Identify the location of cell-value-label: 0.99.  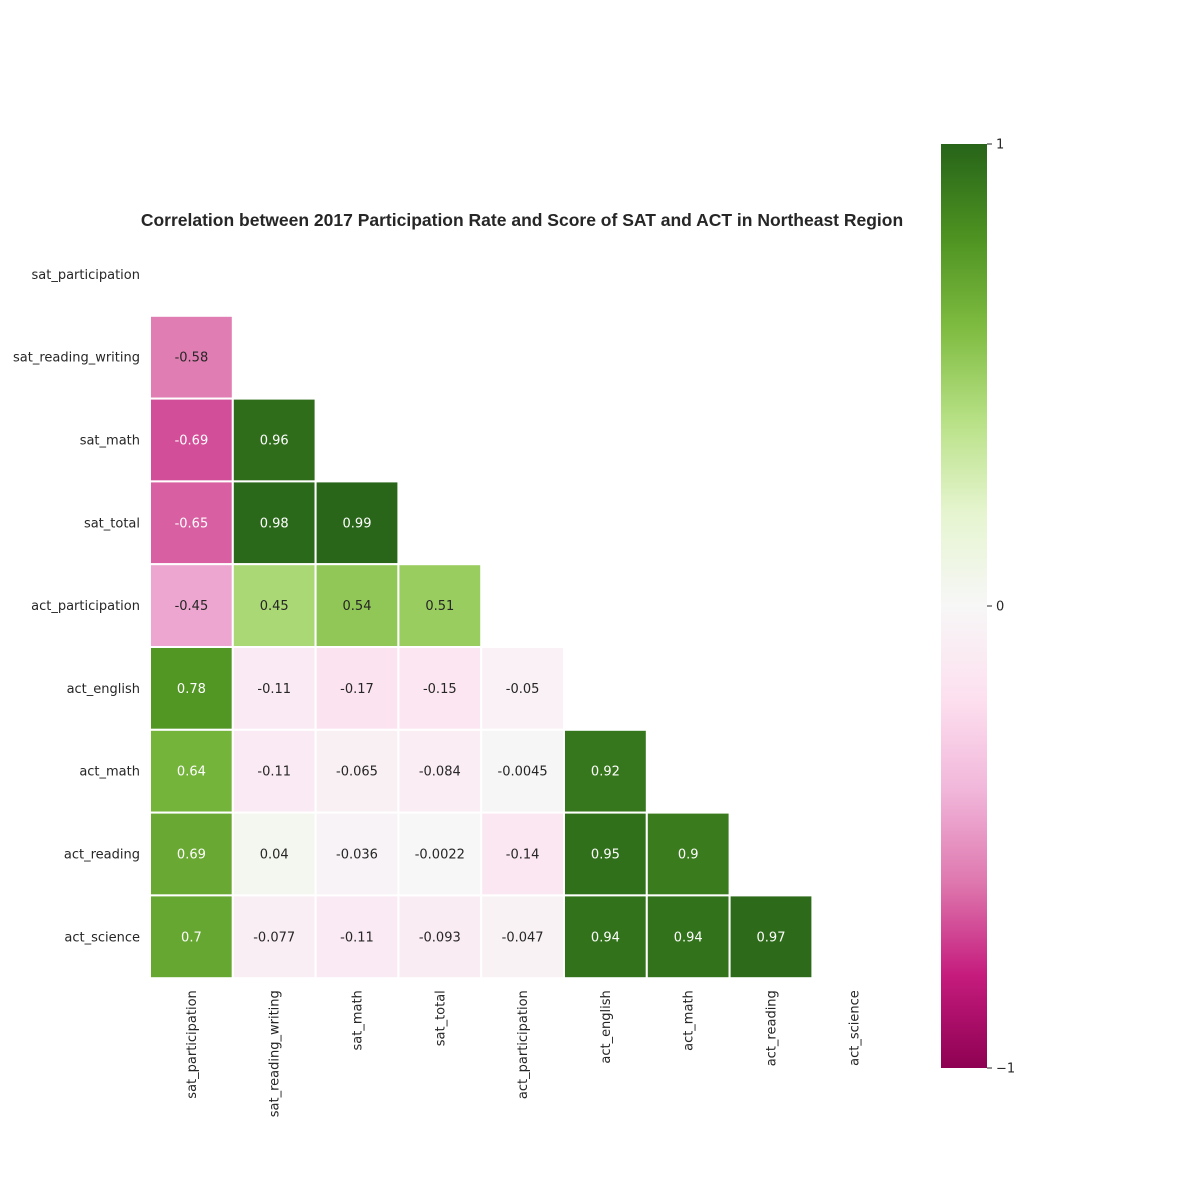
(357, 523).